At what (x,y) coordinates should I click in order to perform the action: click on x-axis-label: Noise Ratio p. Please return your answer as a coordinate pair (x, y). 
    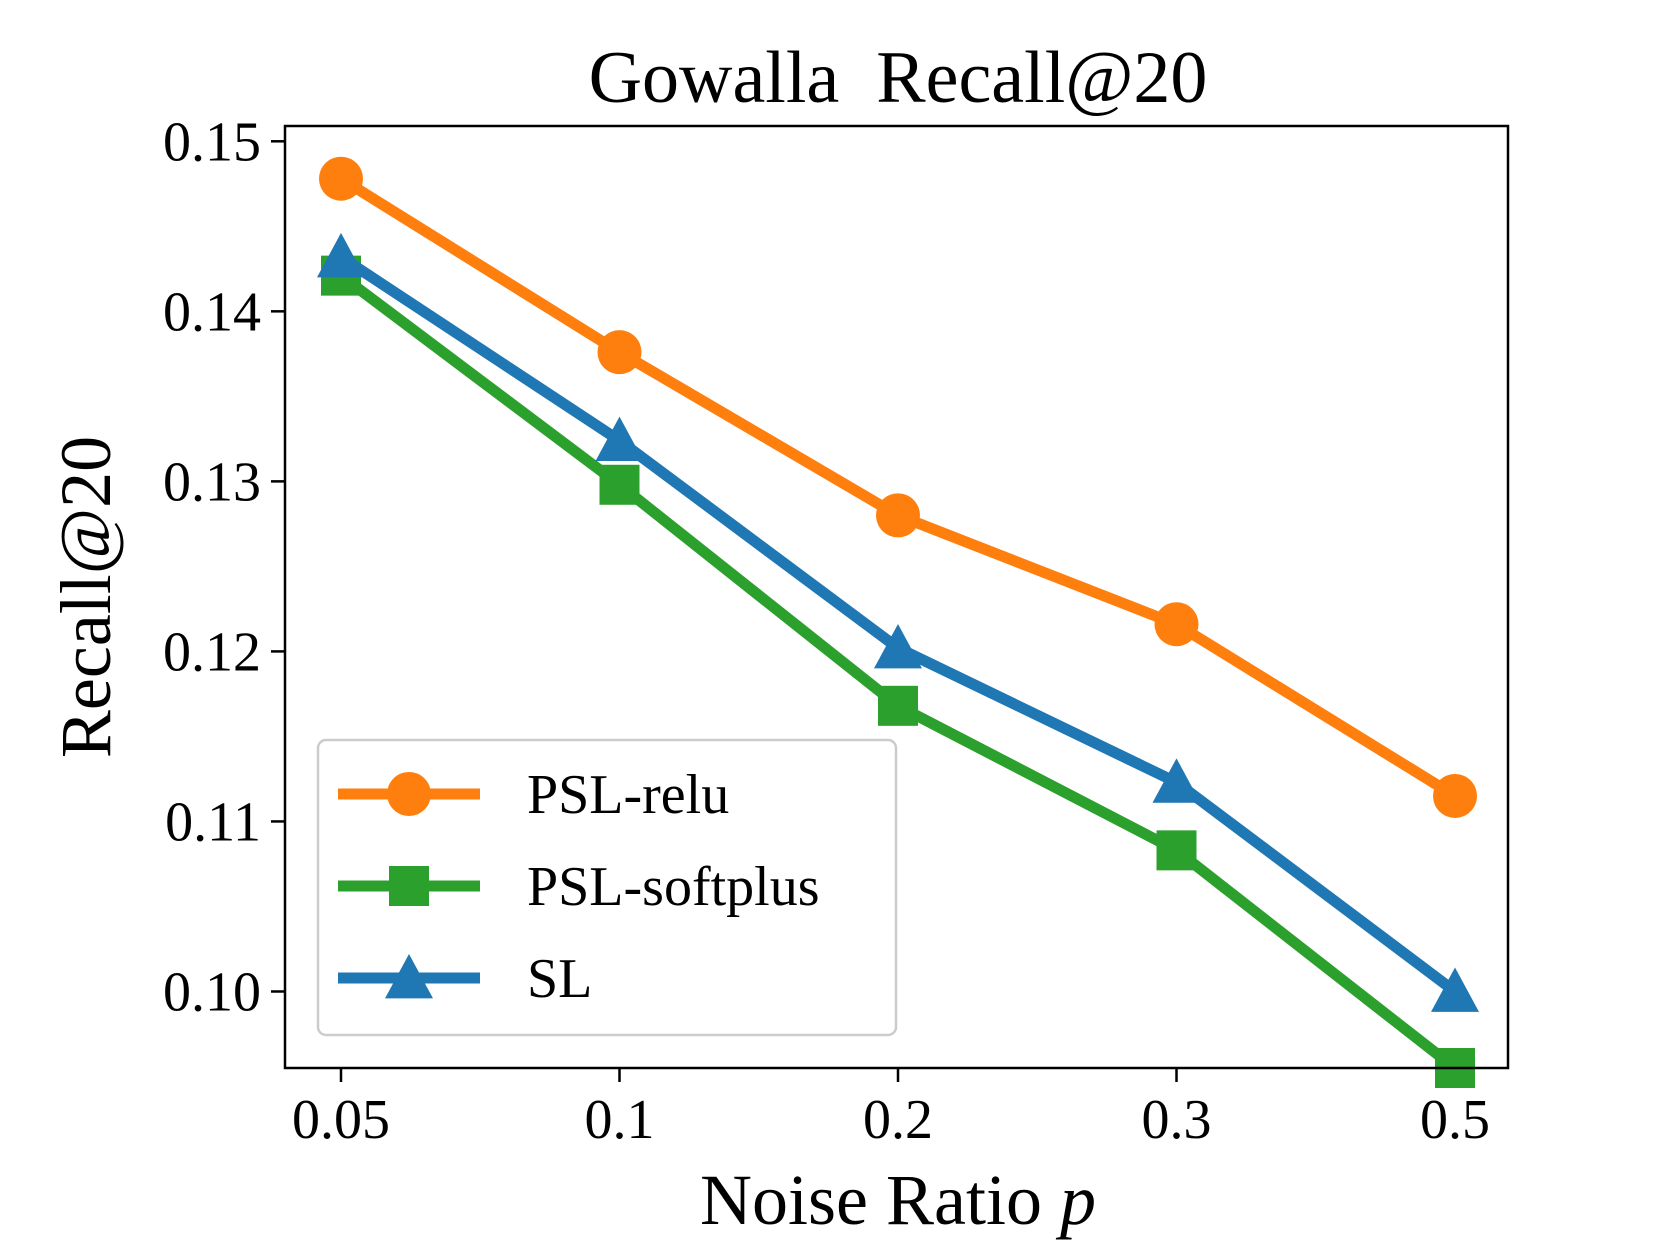
    Looking at the image, I should click on (898, 1200).